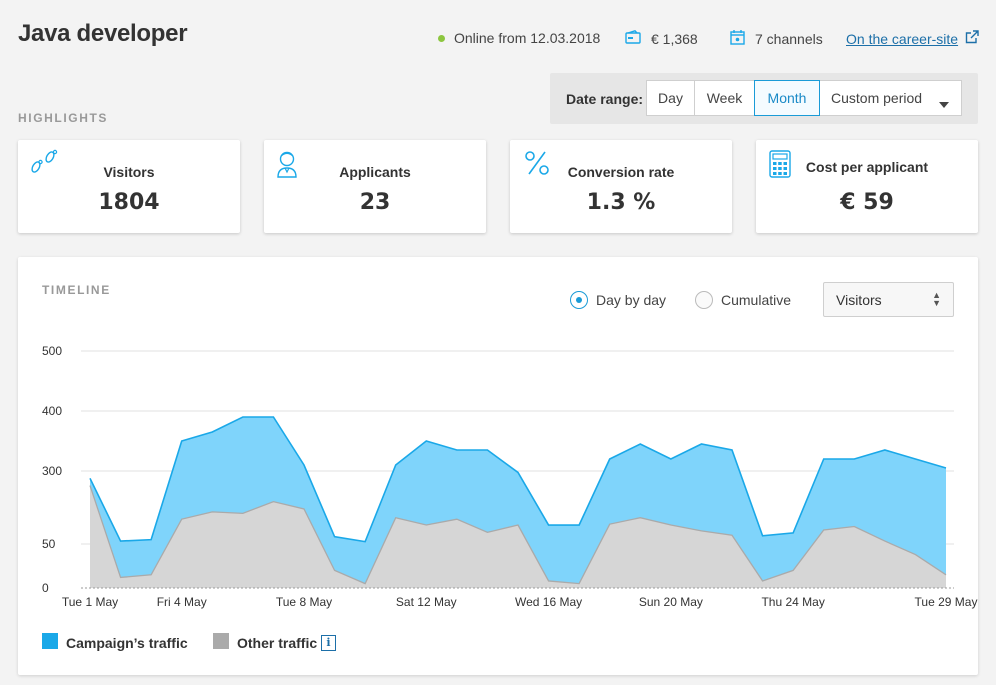 This screenshot has height=685, width=996. What do you see at coordinates (129, 172) in the screenshot?
I see `visitors-label: Visitors` at bounding box center [129, 172].